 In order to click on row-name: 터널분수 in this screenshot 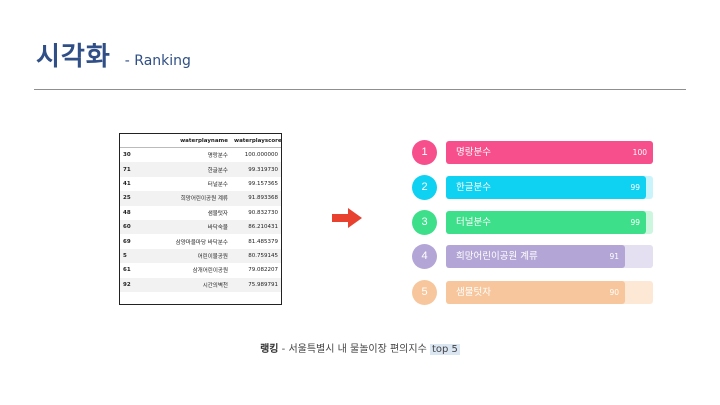, I will do `click(217, 184)`.